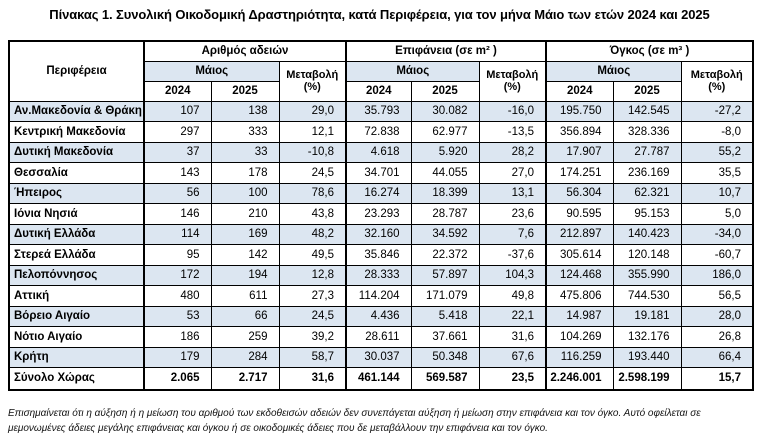 The height and width of the screenshot is (445, 759). Describe the element at coordinates (245, 111) in the screenshot. I see `value-cell: 138` at that location.